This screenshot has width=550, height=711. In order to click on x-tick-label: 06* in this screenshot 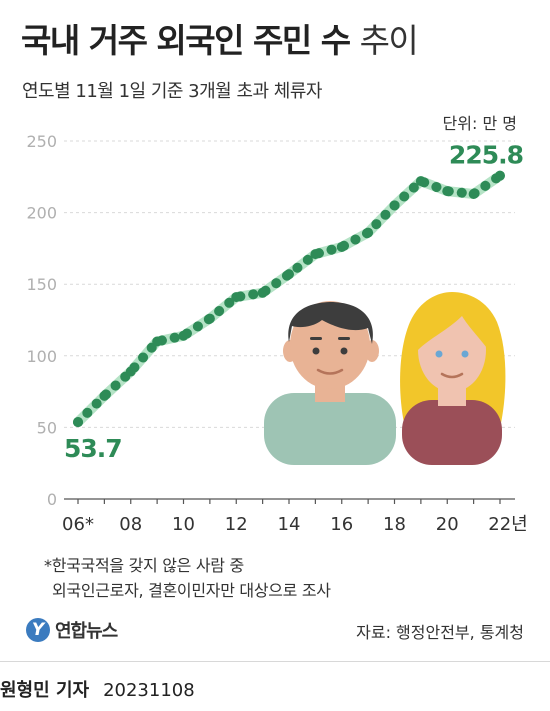, I will do `click(78, 524)`.